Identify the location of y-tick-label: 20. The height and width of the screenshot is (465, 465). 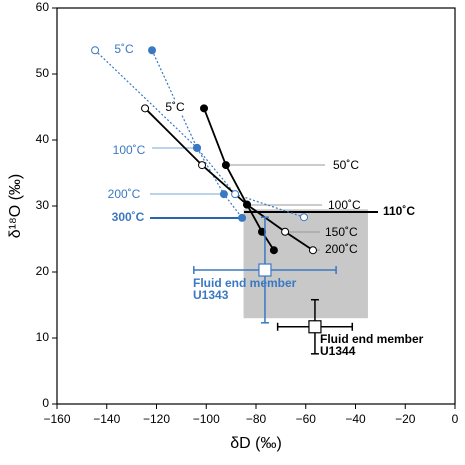
(43, 271).